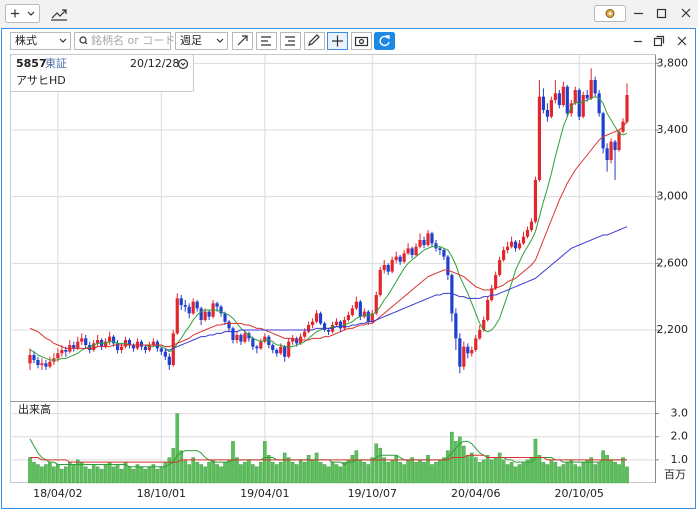 The image size is (698, 511). I want to click on info-box: 5857 東証 20/12/28 アサヒHD, so click(102, 73).